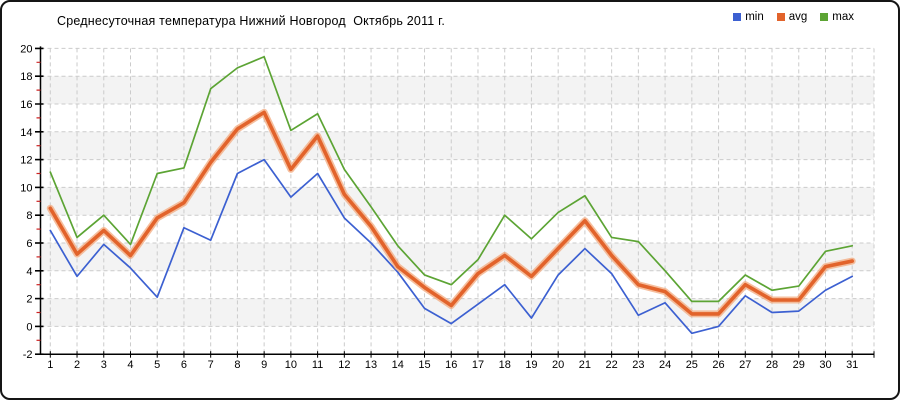 The image size is (900, 400). What do you see at coordinates (745, 365) in the screenshot?
I see `x-tick-label: 27` at bounding box center [745, 365].